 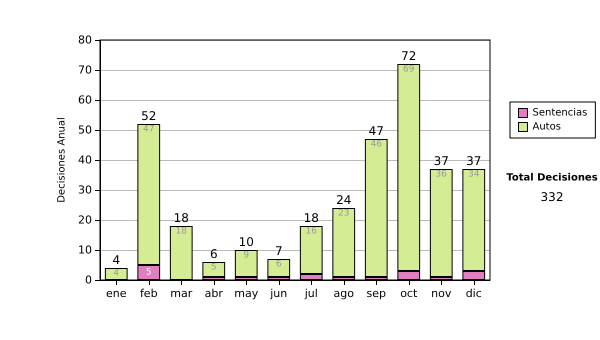 I want to click on x-tick-label: dic, so click(x=474, y=293).